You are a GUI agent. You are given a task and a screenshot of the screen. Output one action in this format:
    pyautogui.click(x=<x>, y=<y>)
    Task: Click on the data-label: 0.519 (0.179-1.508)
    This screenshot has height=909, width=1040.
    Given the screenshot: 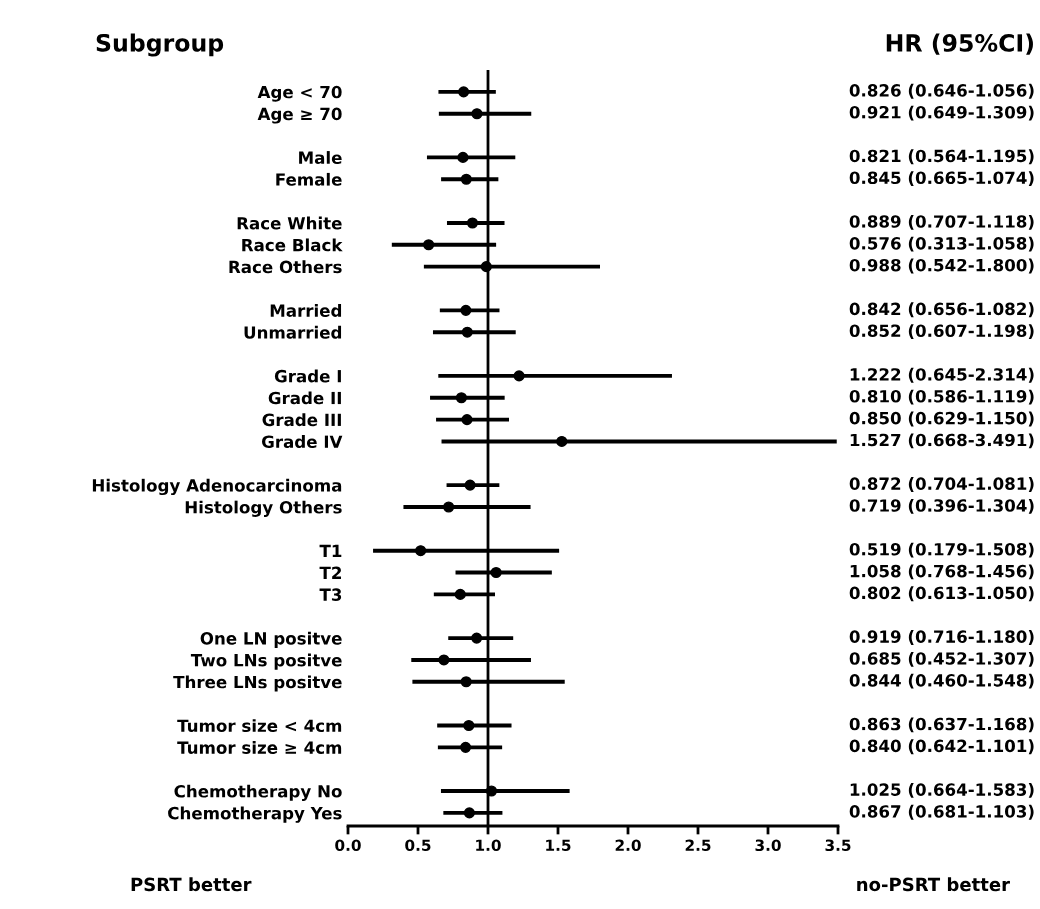 What is the action you would take?
    pyautogui.click(x=941, y=550)
    